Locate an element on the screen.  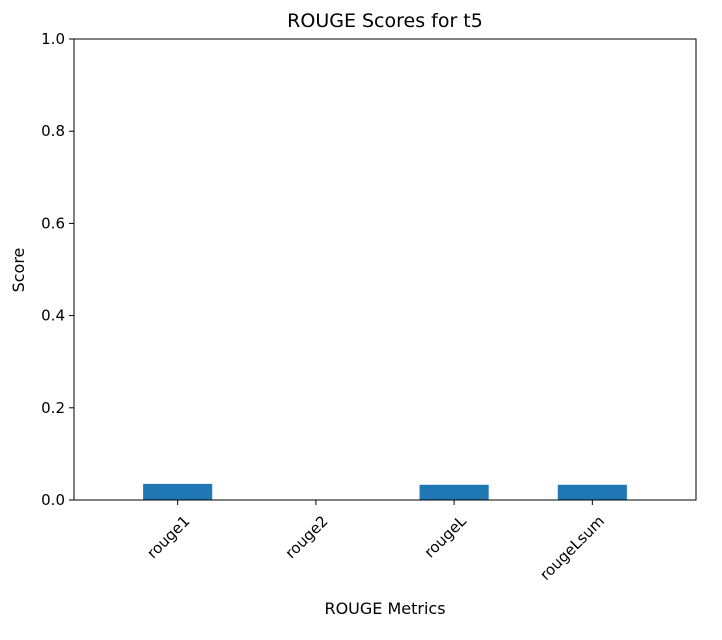
y-tick-label: 0.4 is located at coordinates (53, 316).